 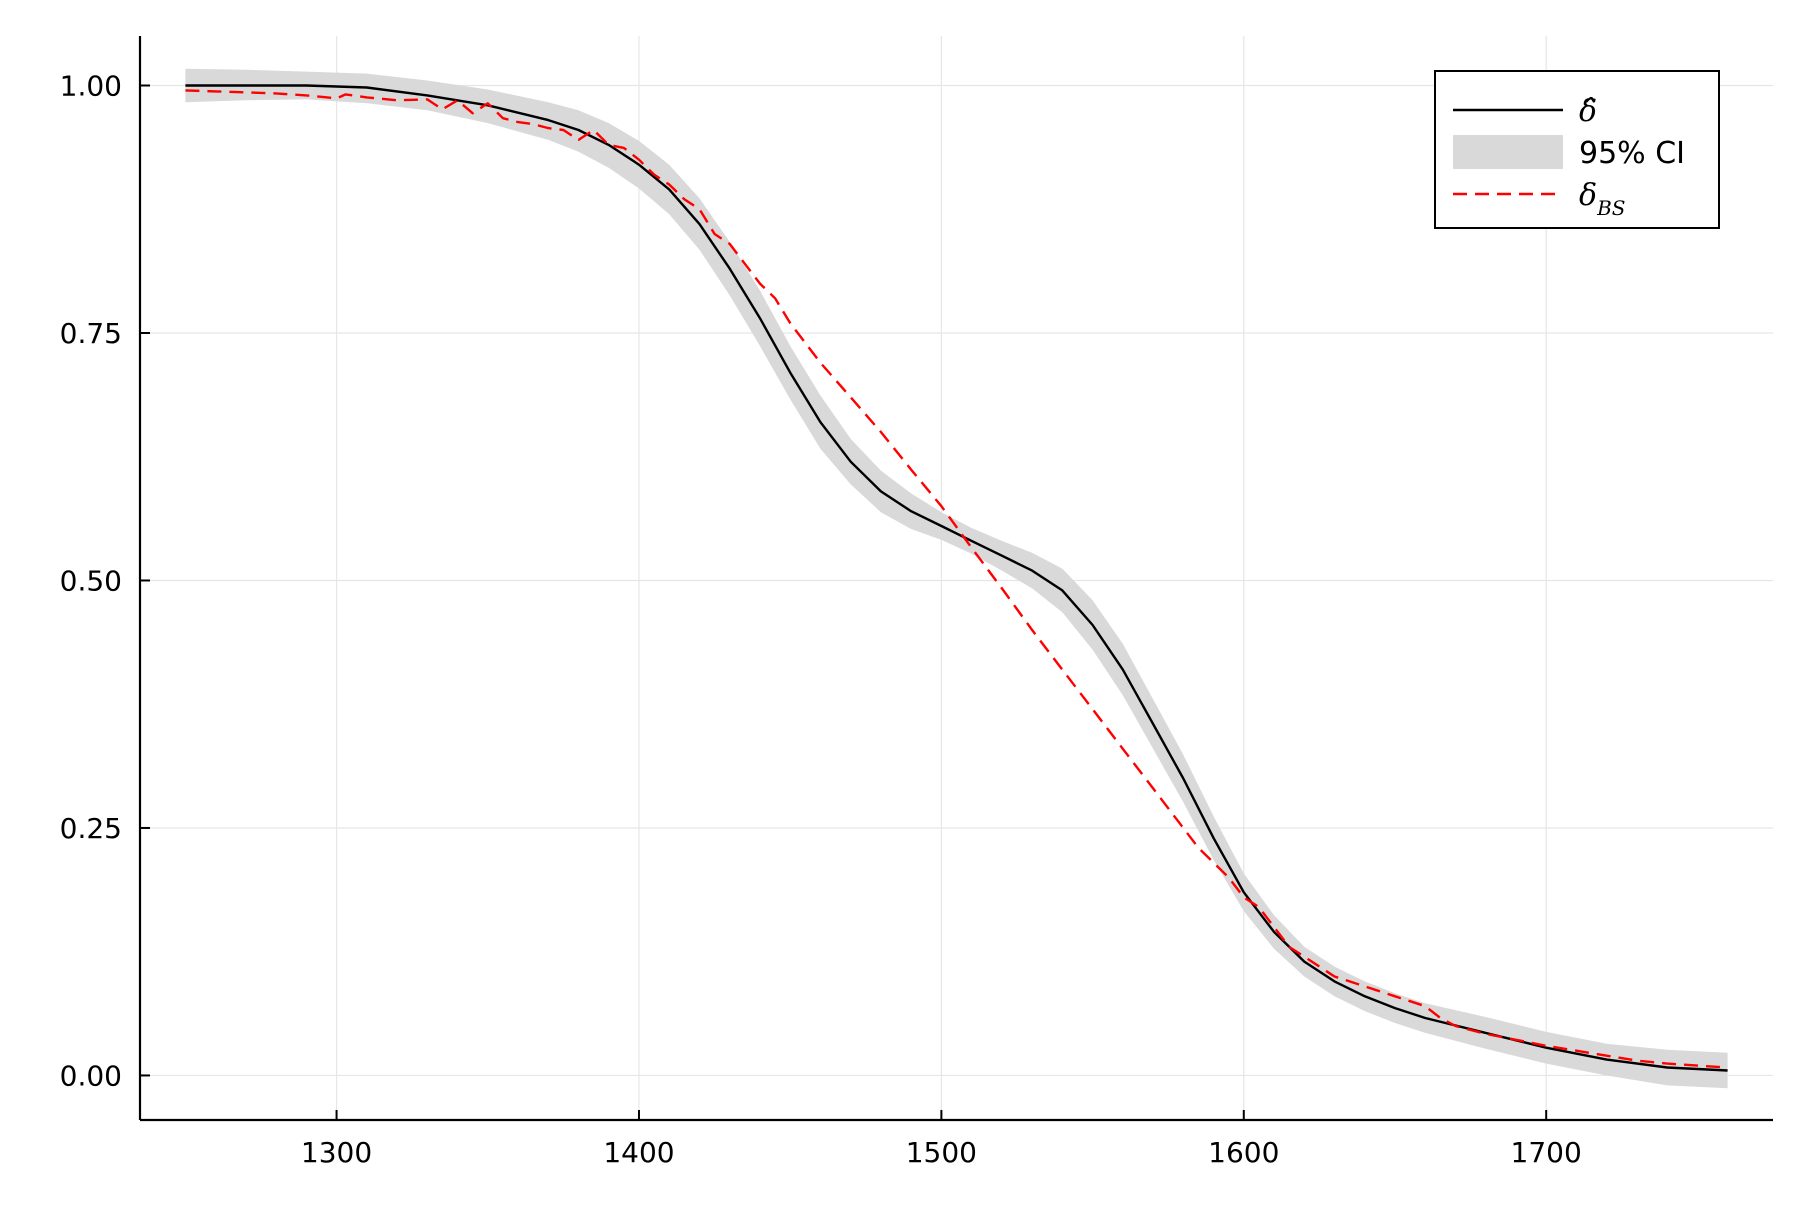 What do you see at coordinates (1632, 153) in the screenshot?
I see `legend-label-ci: 95% CI` at bounding box center [1632, 153].